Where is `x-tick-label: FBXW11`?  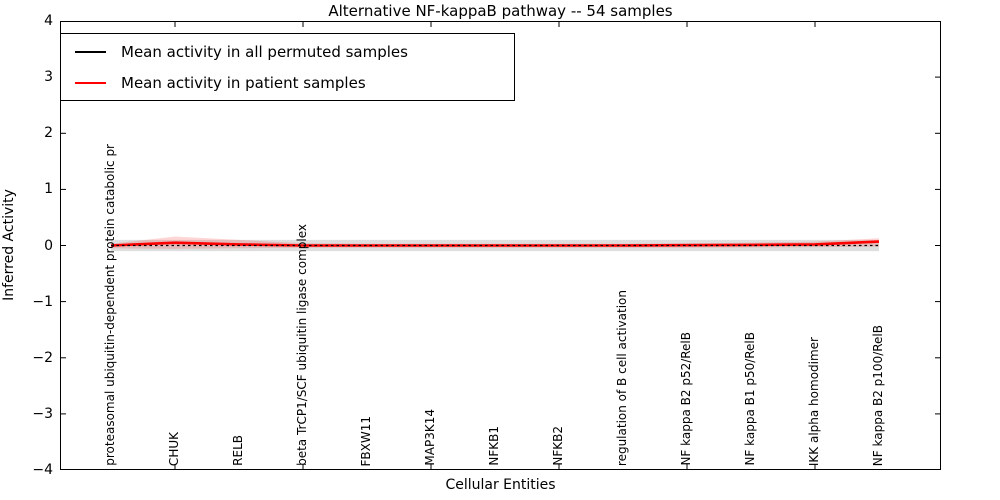
x-tick-label: FBXW11 is located at coordinates (366, 441).